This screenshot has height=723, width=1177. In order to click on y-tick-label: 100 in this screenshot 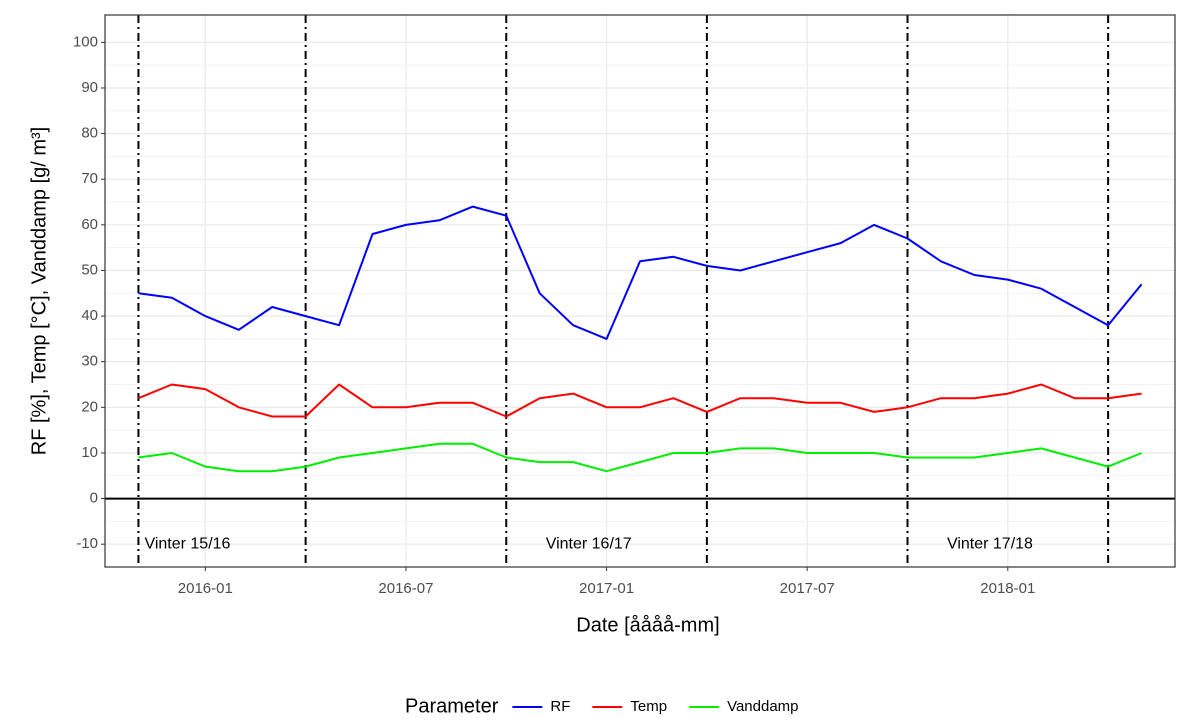, I will do `click(85, 41)`.